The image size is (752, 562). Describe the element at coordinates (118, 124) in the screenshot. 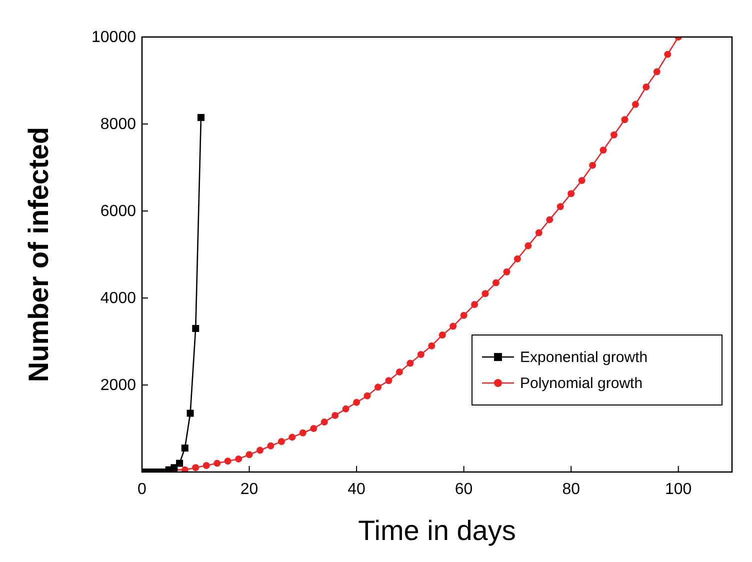

I see `y-tick-label: 8000` at that location.